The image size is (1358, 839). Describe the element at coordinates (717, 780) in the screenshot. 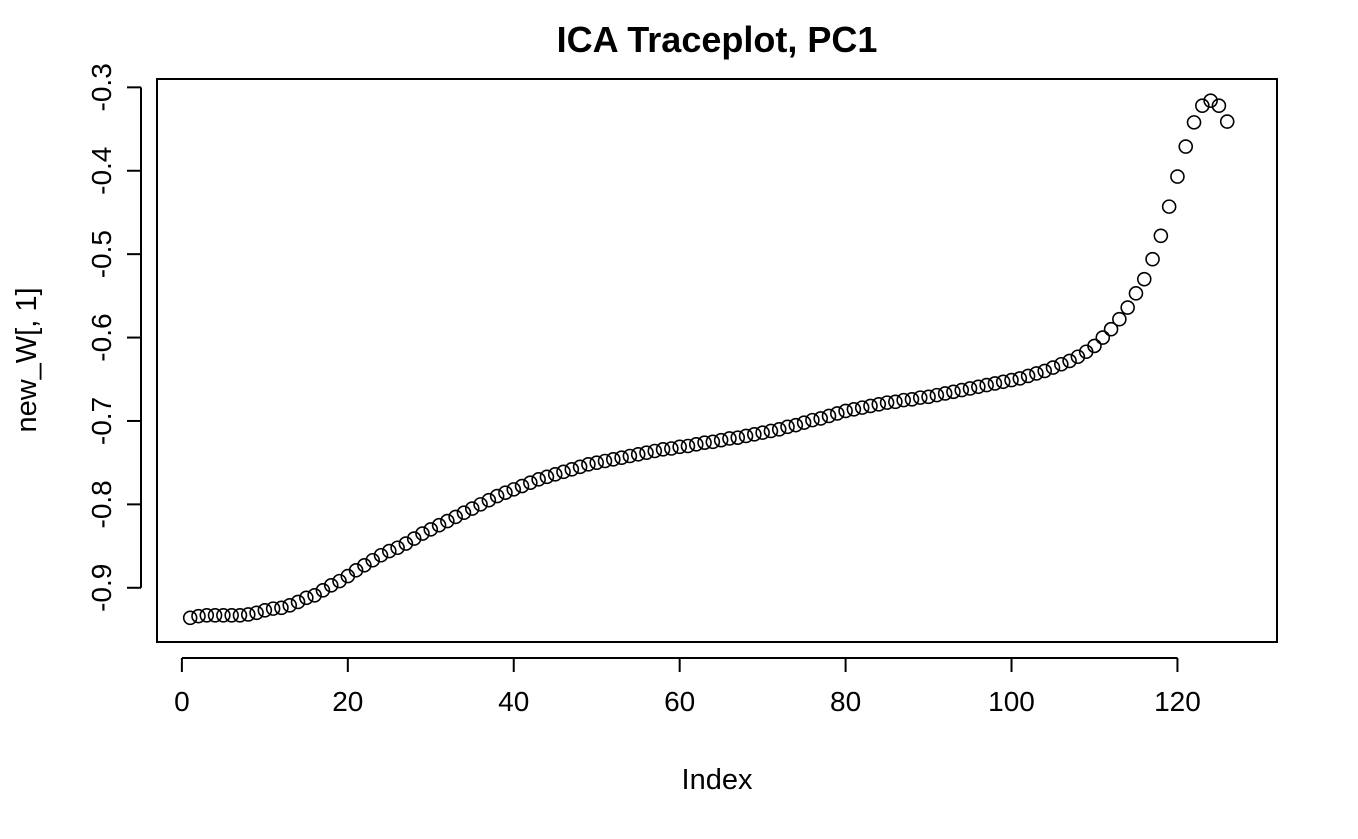

I see `x-axis-label: Index` at that location.